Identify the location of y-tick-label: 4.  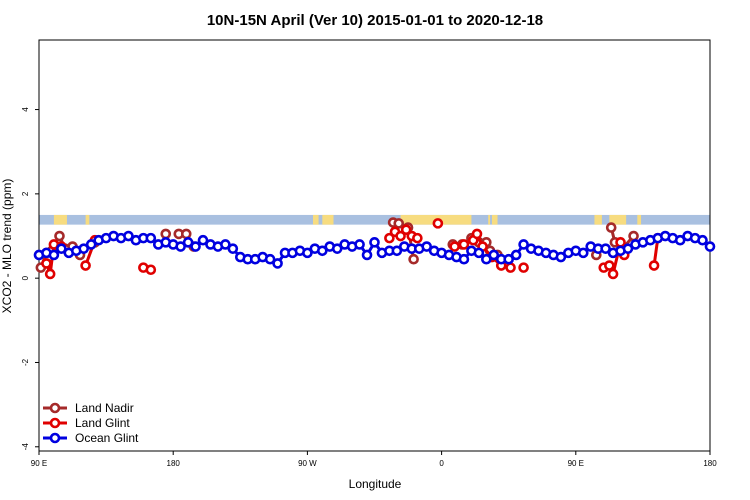
(25, 109).